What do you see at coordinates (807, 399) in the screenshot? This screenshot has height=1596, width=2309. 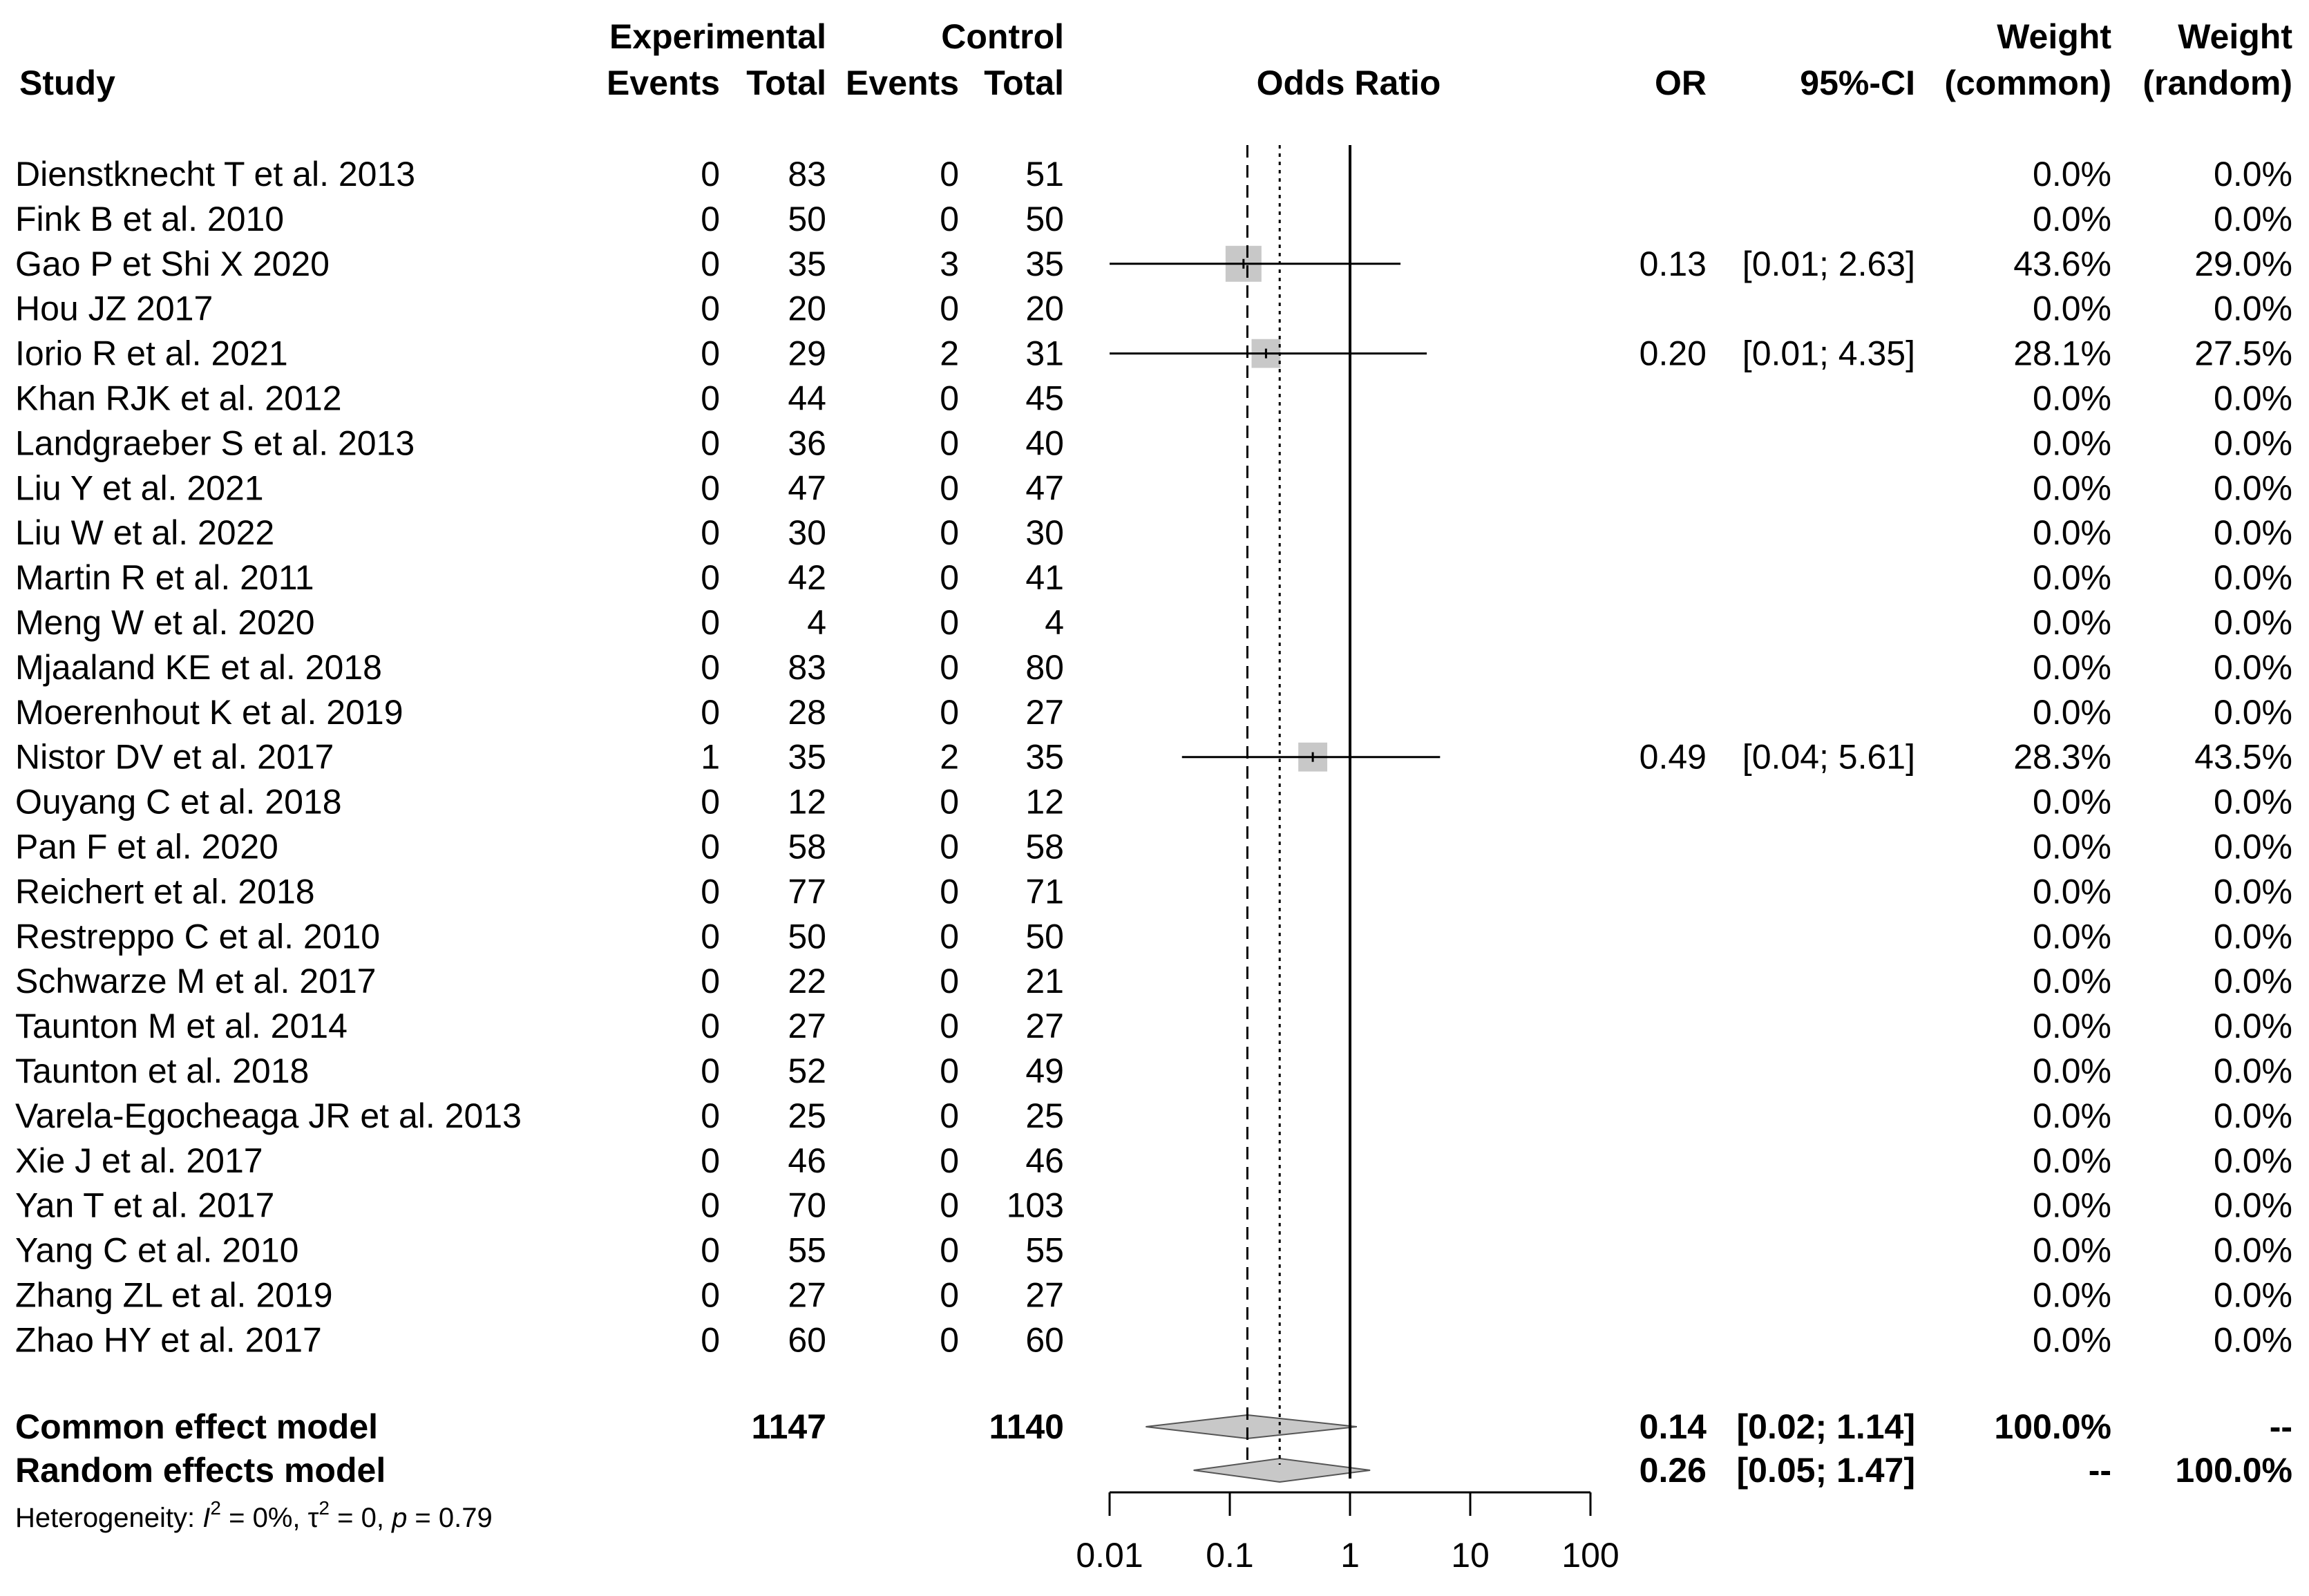 I see `exp-total: 44` at bounding box center [807, 399].